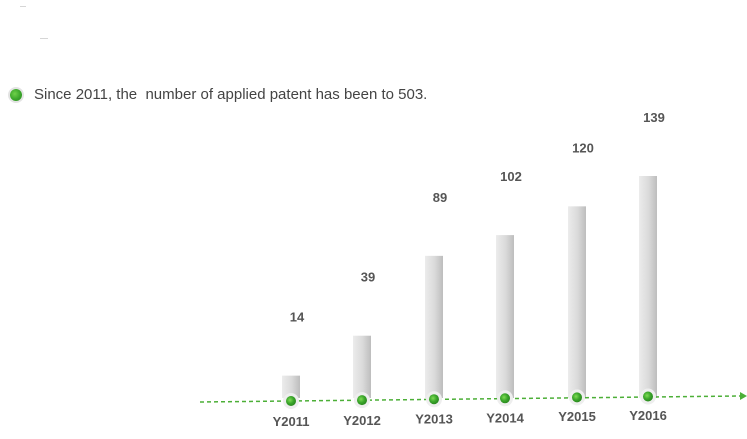  What do you see at coordinates (577, 302) in the screenshot?
I see `bar-y2015` at bounding box center [577, 302].